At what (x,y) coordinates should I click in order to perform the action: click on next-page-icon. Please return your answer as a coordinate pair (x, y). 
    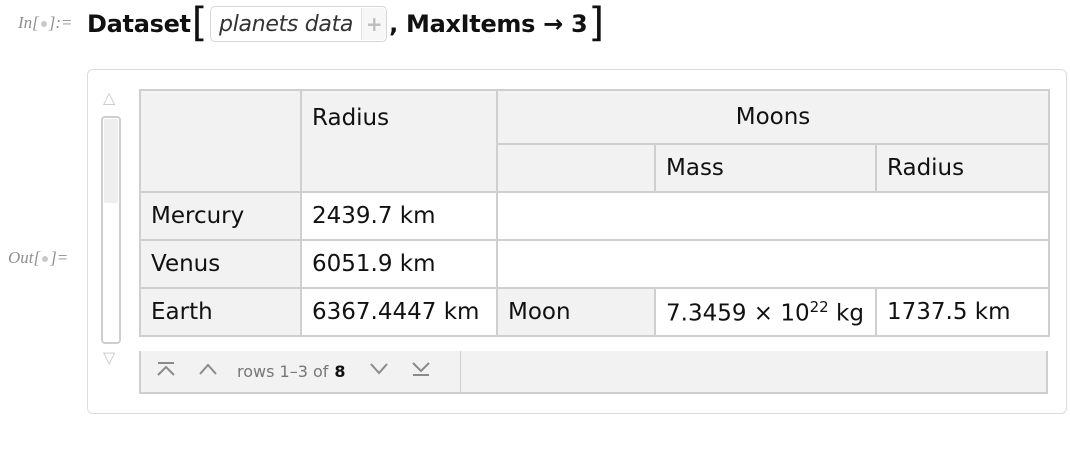
    Looking at the image, I should click on (379, 371).